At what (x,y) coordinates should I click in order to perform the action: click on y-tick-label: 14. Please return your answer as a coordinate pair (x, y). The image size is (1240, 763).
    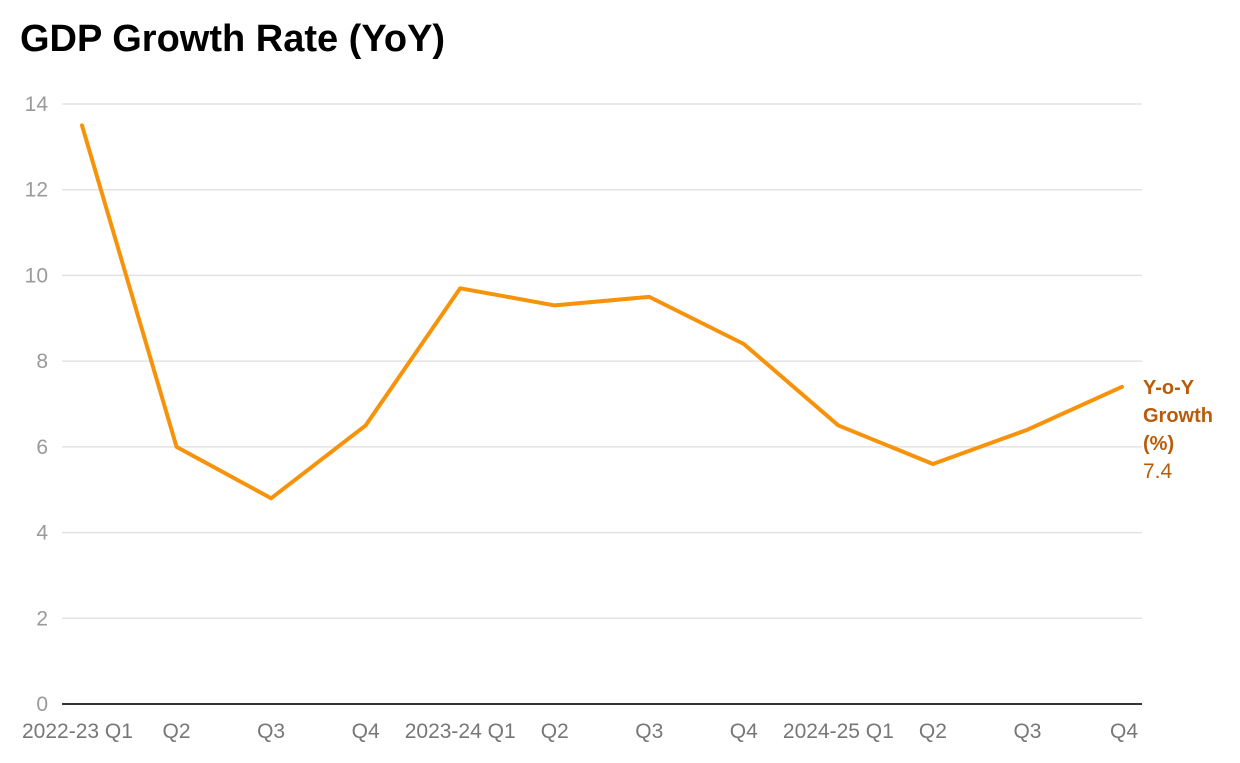
    Looking at the image, I should click on (37, 104).